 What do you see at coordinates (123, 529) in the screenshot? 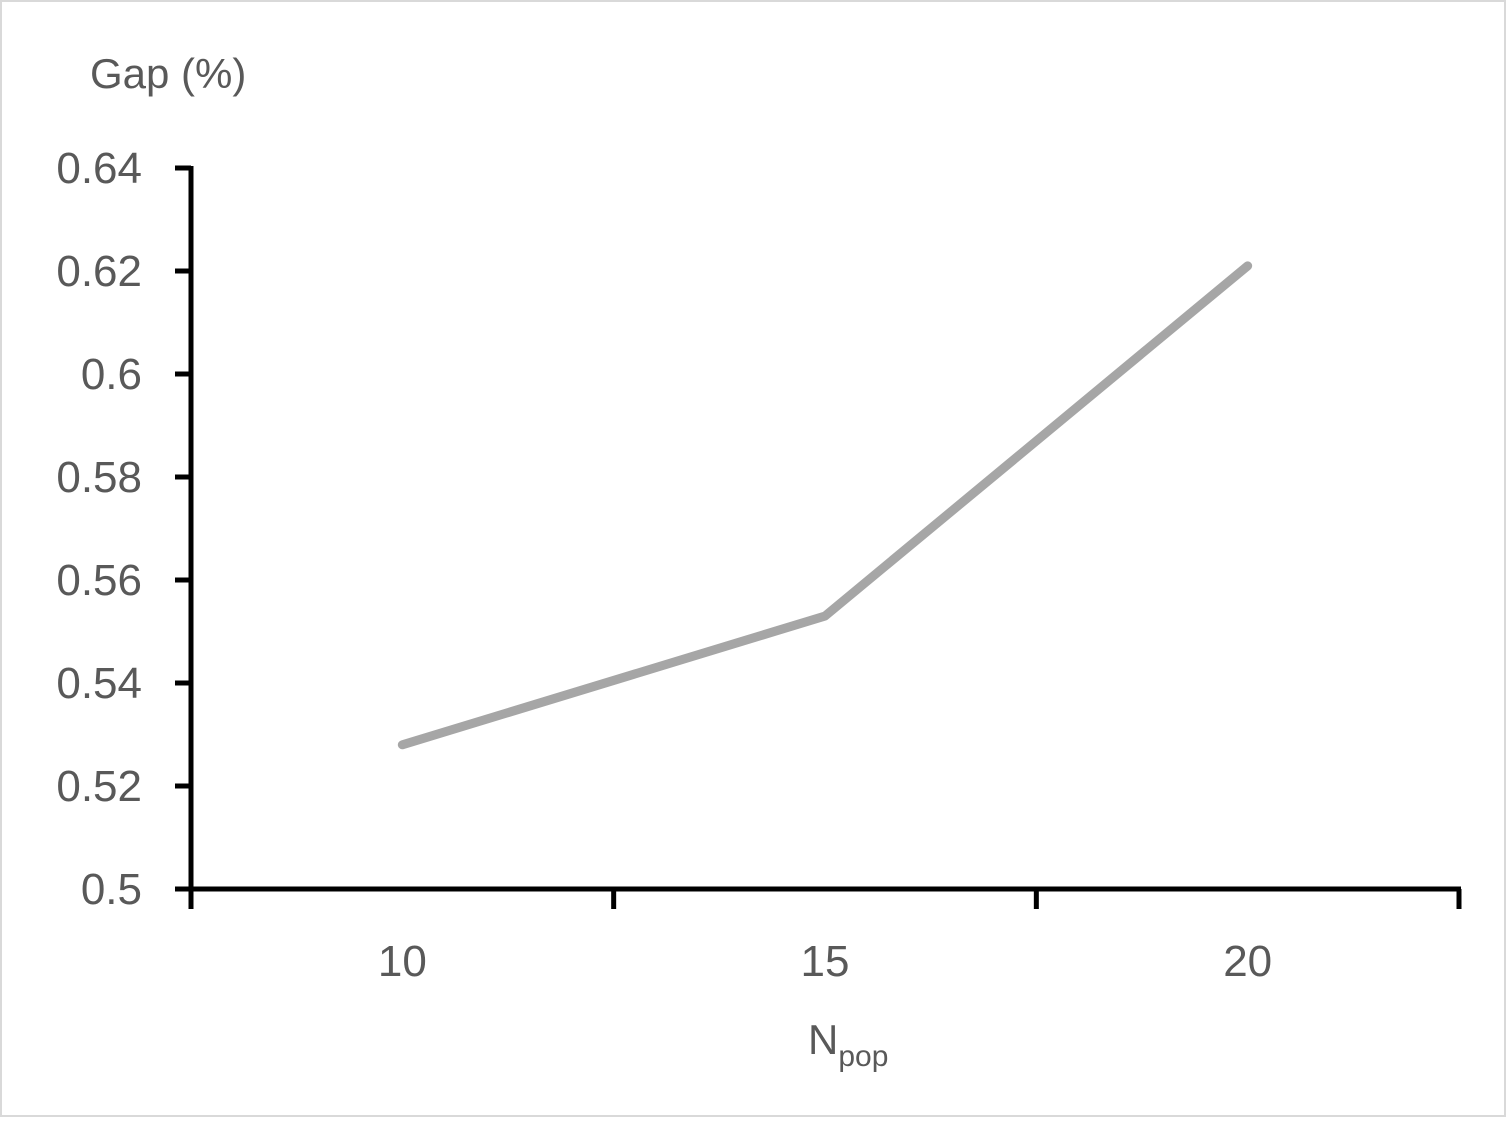
I see `y-axis-ticks: 0.5 0.52 0.54 0.56 0.58 0.6 0.62 0.64` at bounding box center [123, 529].